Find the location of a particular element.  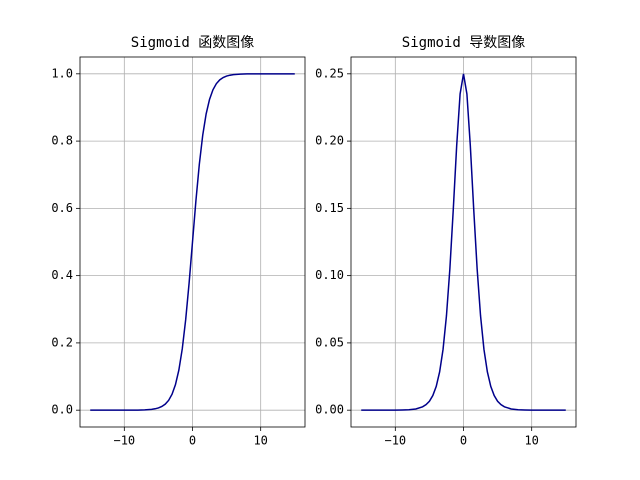

y-tick-label: 0.0 is located at coordinates (62, 410).